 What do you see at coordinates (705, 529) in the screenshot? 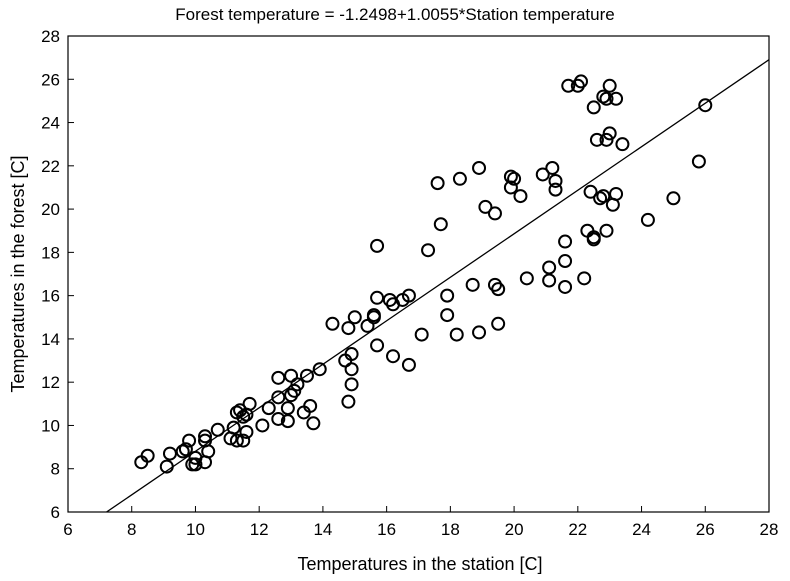
I see `x-tick-label: 26` at bounding box center [705, 529].